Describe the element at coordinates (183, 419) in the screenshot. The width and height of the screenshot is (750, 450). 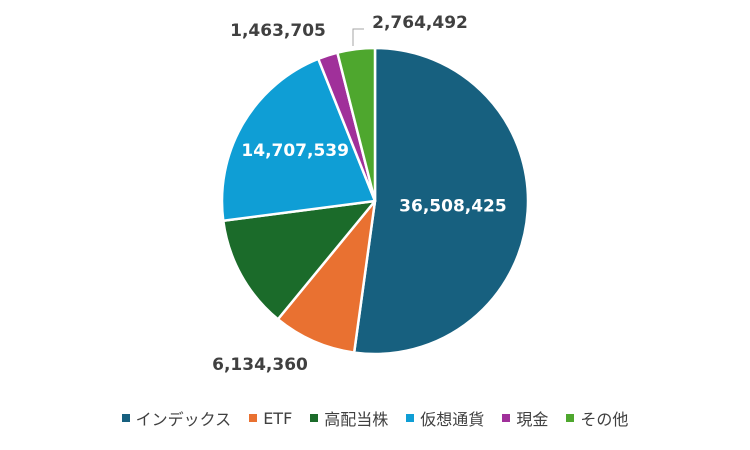
I see `legend-label-1: インデックス` at that location.